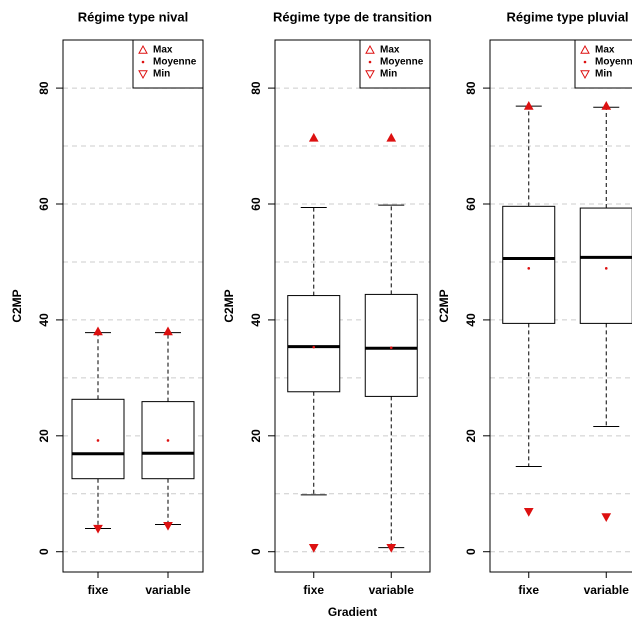 The height and width of the screenshot is (624, 632). What do you see at coordinates (352, 612) in the screenshot?
I see `x-axis-label: Gradient` at bounding box center [352, 612].